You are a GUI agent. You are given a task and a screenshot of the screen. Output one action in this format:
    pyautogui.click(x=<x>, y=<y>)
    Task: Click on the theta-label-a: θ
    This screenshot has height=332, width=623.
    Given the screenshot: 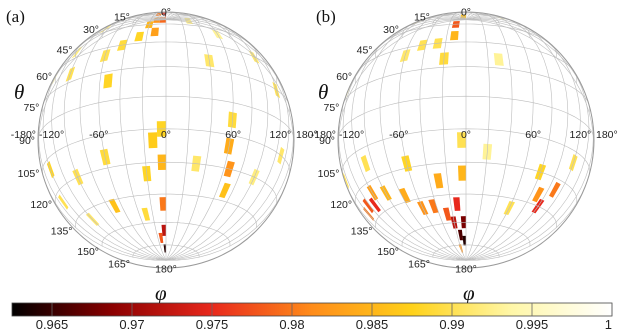 What is the action you would take?
    pyautogui.click(x=19, y=92)
    